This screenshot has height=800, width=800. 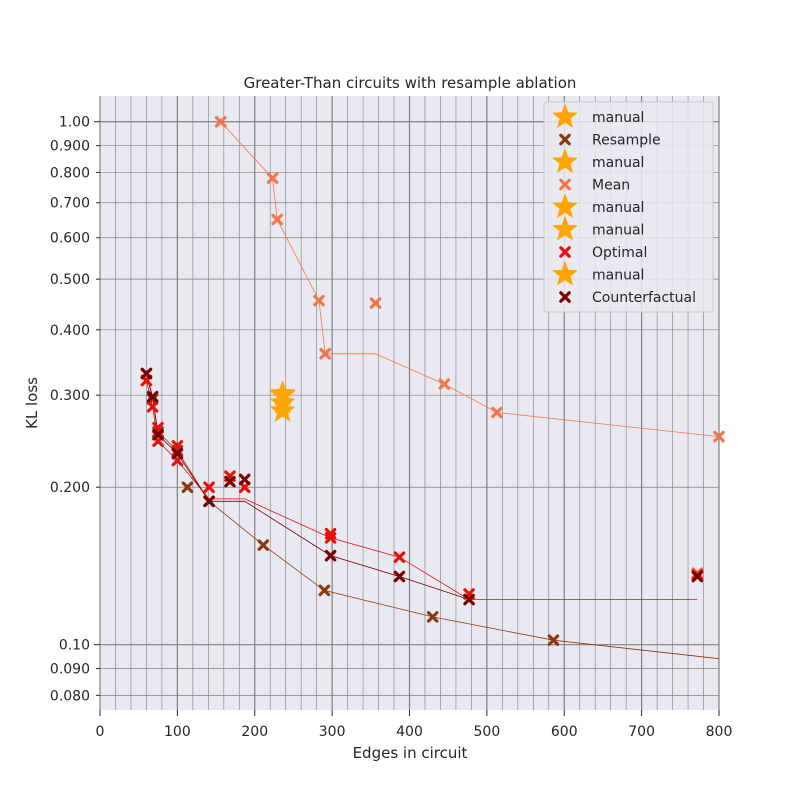 What do you see at coordinates (487, 732) in the screenshot?
I see `x-tick-label: 500` at bounding box center [487, 732].